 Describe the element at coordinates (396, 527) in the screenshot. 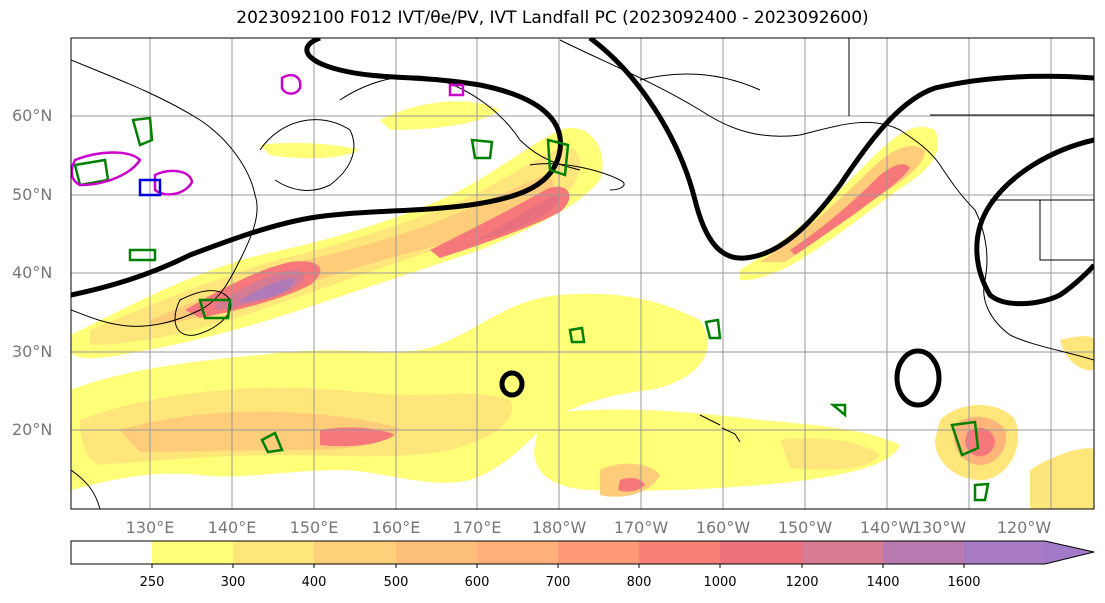

I see `lon-label-160e: 160°E` at that location.